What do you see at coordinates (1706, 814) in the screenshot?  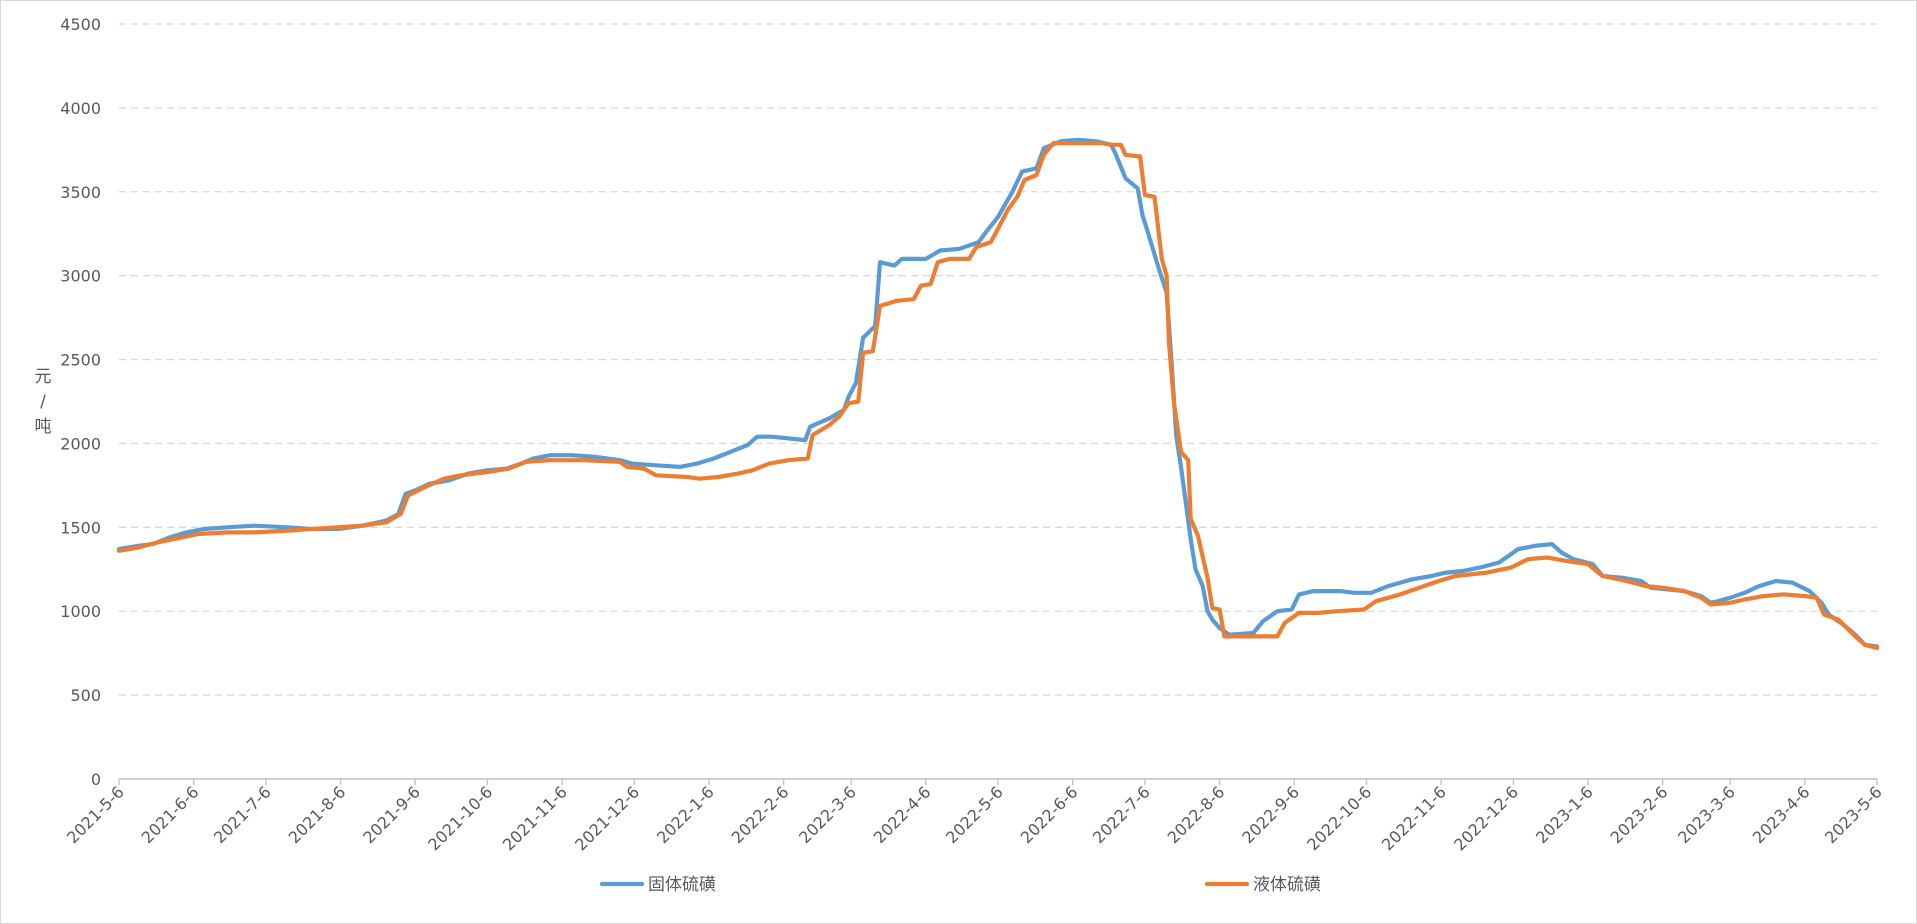 I see `x-tick-label: 2023-3-6` at bounding box center [1706, 814].